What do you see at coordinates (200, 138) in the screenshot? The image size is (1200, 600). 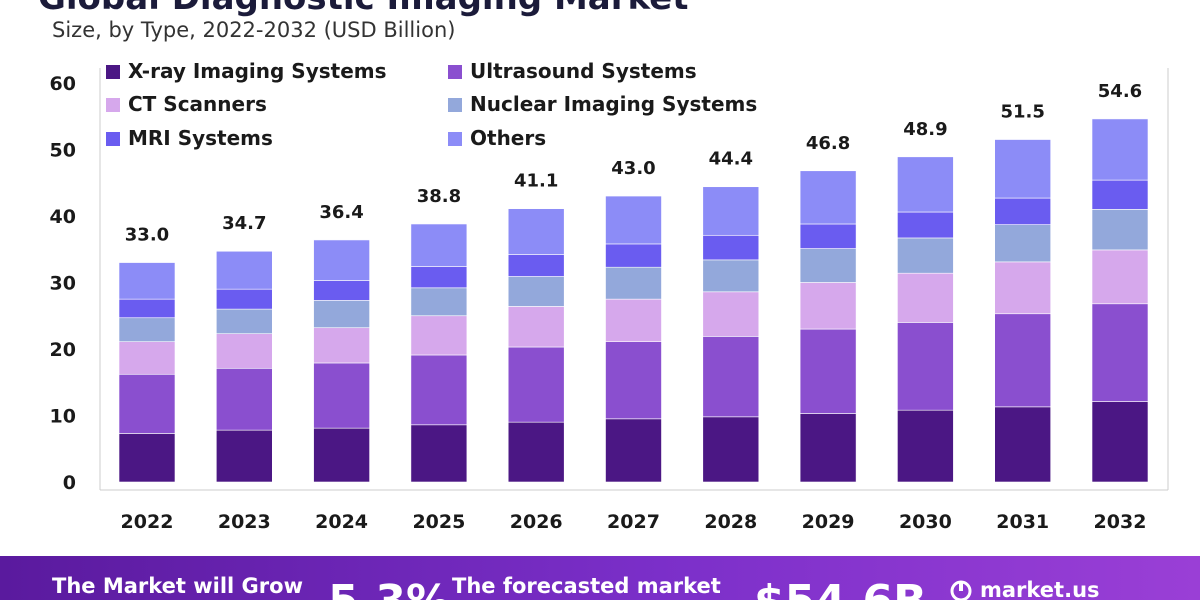 I see `legend-label: MRI Systems` at bounding box center [200, 138].